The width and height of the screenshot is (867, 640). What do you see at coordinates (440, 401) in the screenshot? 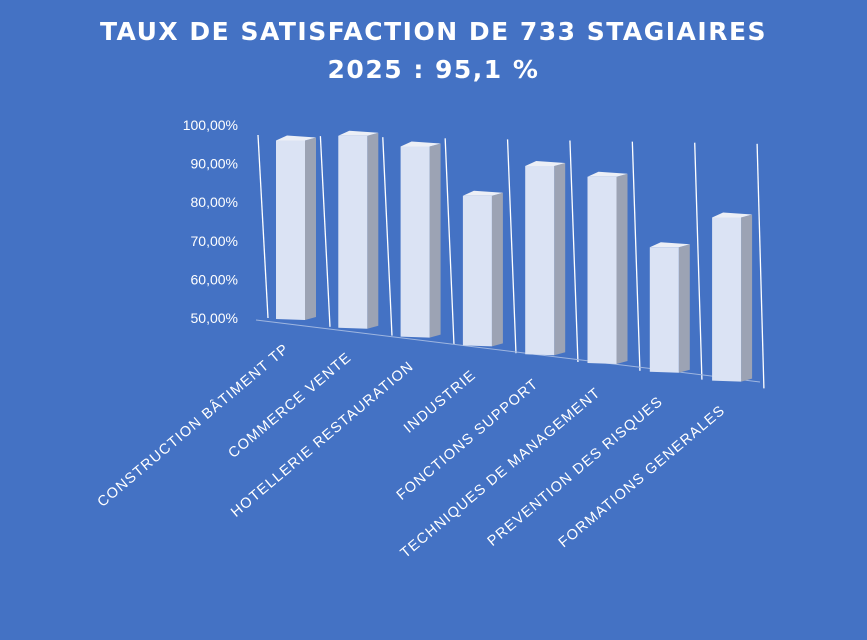
I see `x-category-label: INDUSTRIE` at bounding box center [440, 401].